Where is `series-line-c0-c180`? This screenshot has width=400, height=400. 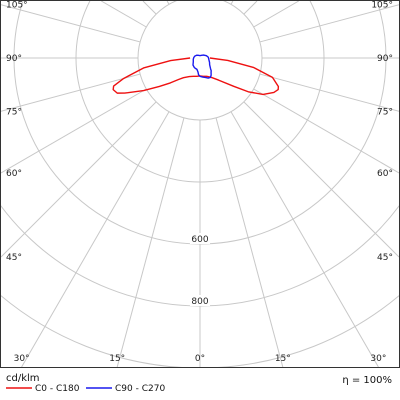 series-line-c0-c180 is located at coordinates (196, 76).